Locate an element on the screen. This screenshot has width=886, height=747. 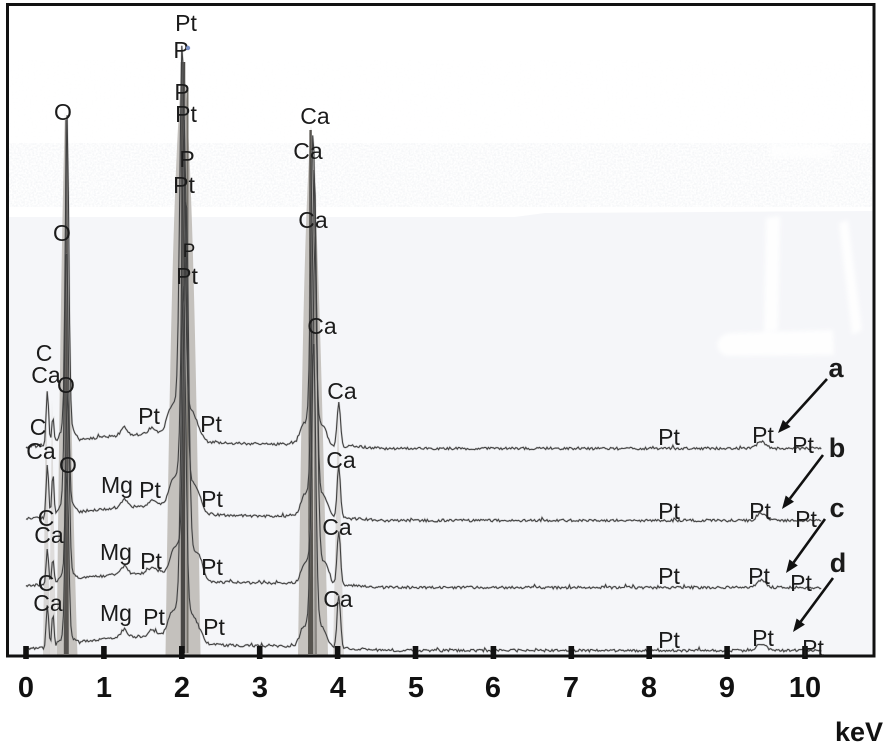
svg-text: 9 is located at coordinates (727, 688).